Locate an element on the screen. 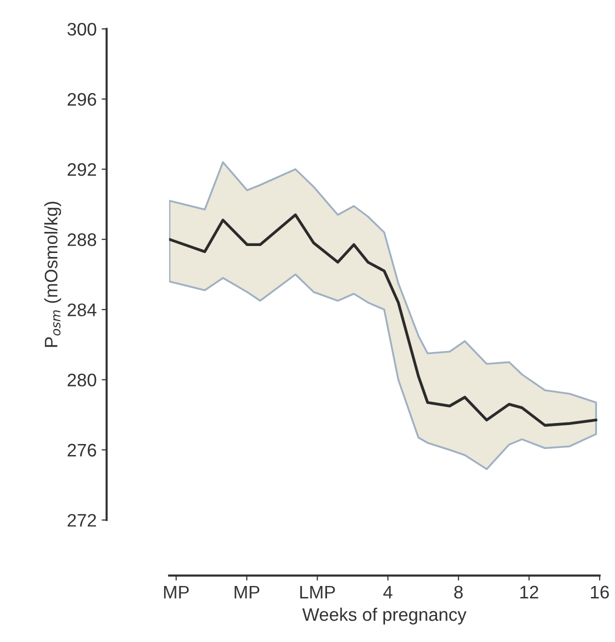 The width and height of the screenshot is (615, 642). y-tick-label: 288 is located at coordinates (82, 239).